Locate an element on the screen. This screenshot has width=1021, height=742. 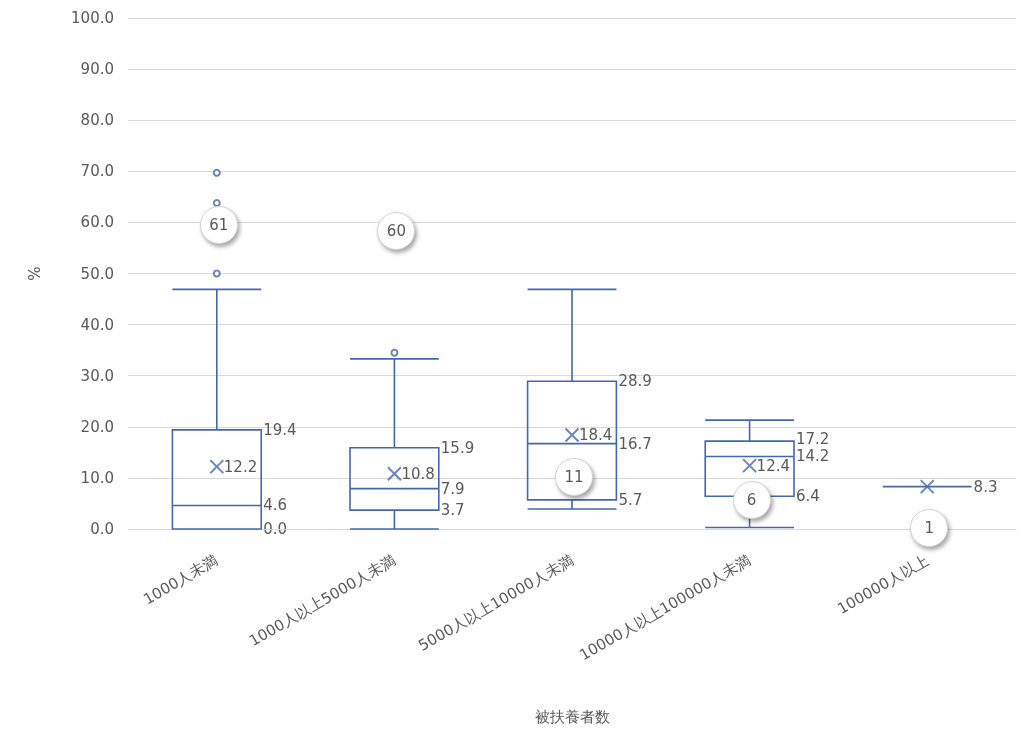
annotation: 7.9 is located at coordinates (452, 488).